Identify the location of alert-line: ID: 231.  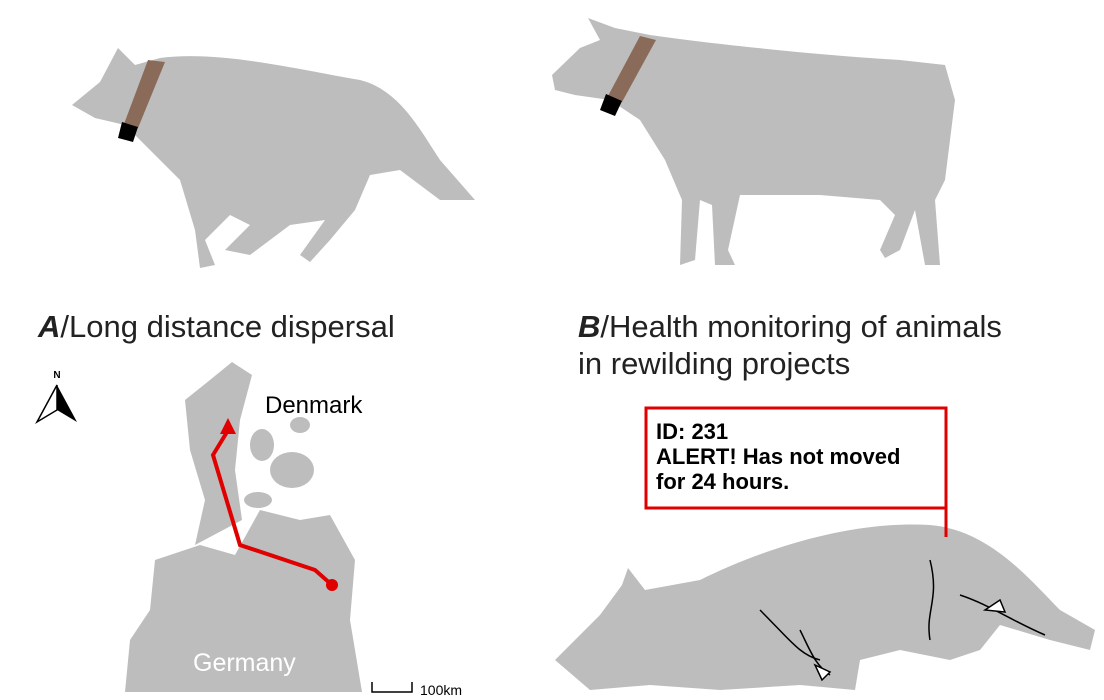
(692, 431).